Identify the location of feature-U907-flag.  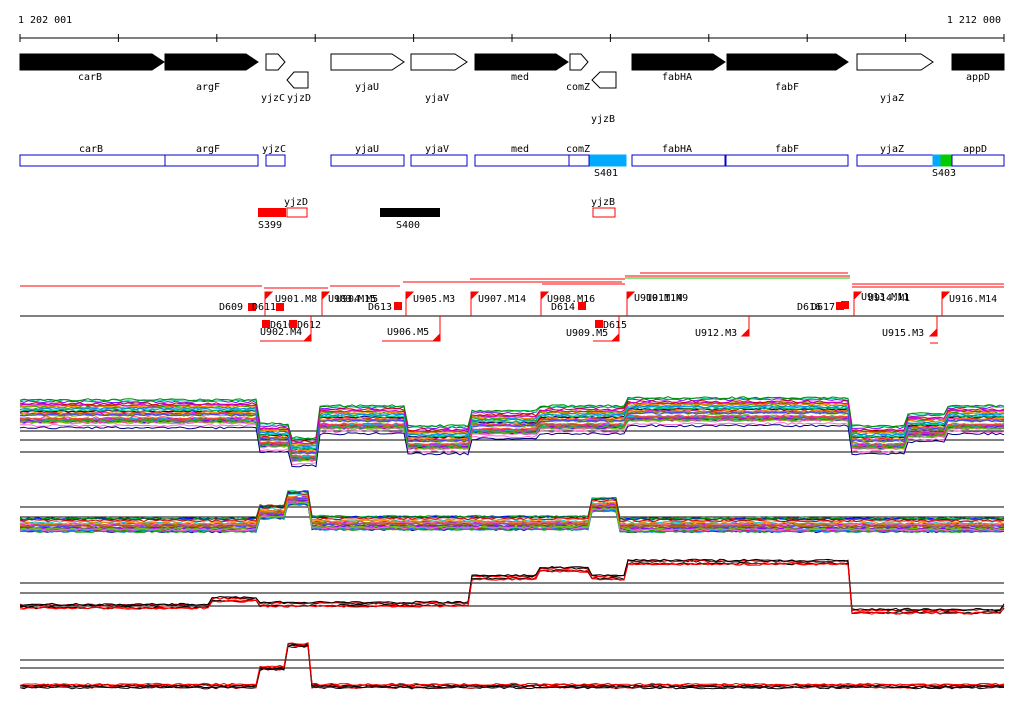
(475, 303).